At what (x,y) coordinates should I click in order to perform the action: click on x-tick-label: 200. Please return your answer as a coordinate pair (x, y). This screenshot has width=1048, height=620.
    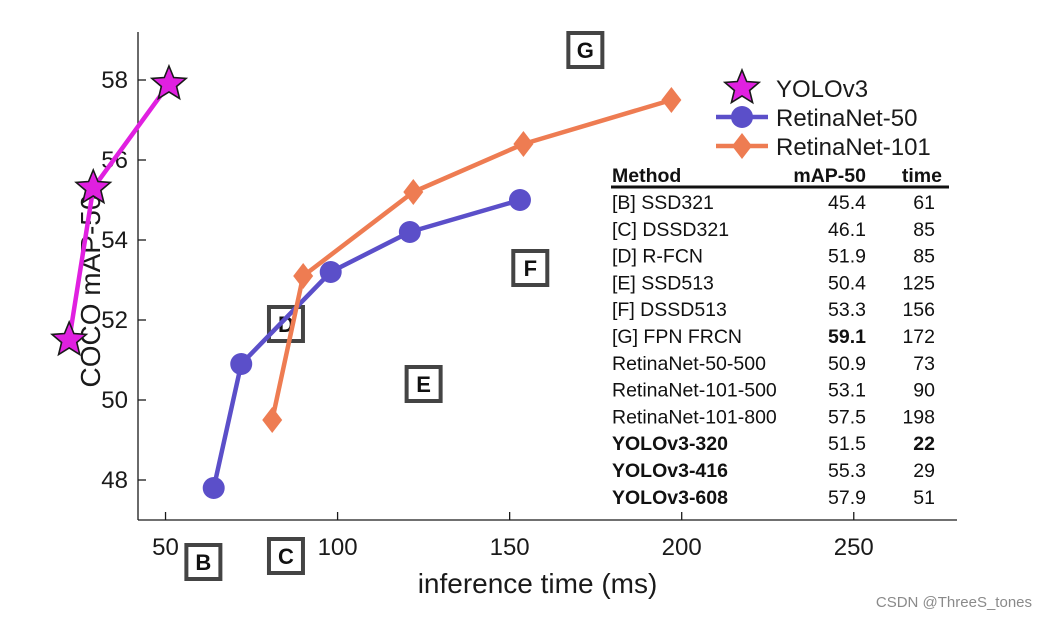
    Looking at the image, I should click on (682, 547).